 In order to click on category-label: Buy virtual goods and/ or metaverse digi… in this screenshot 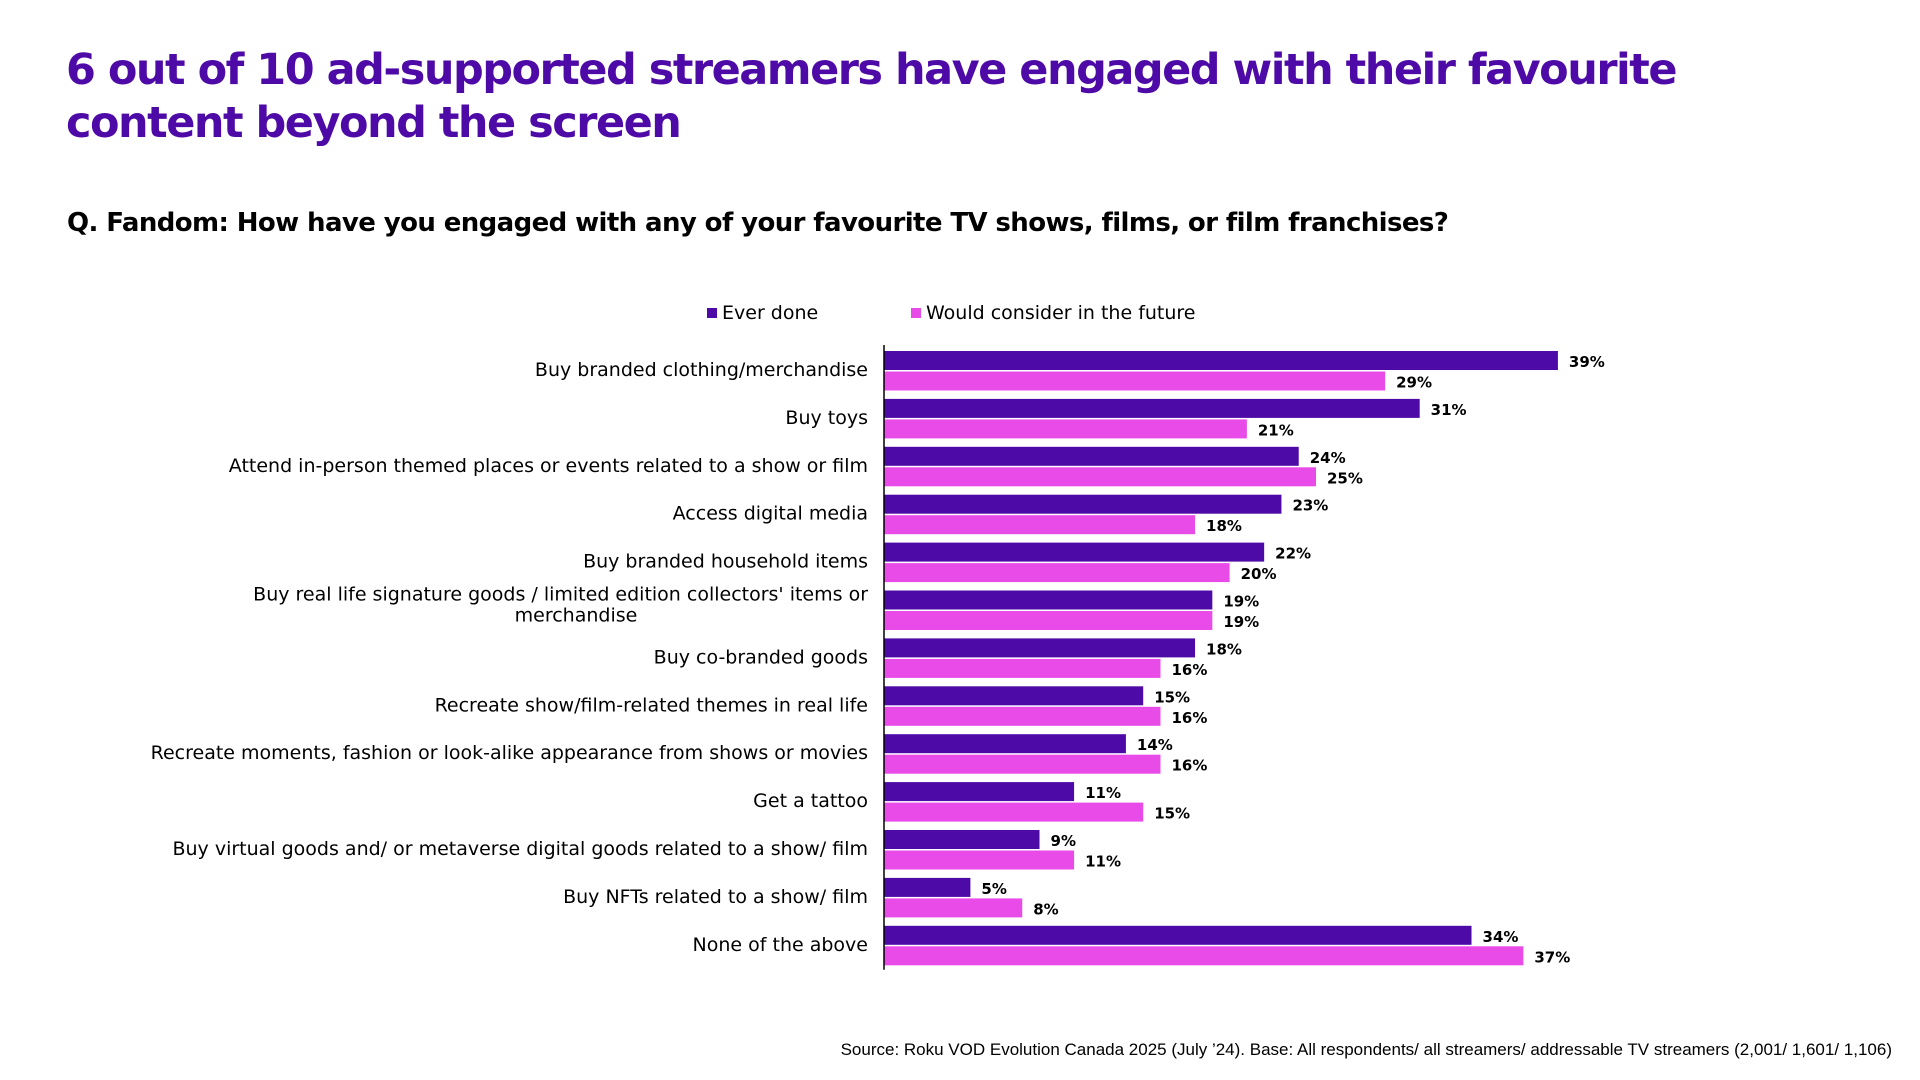, I will do `click(520, 849)`.